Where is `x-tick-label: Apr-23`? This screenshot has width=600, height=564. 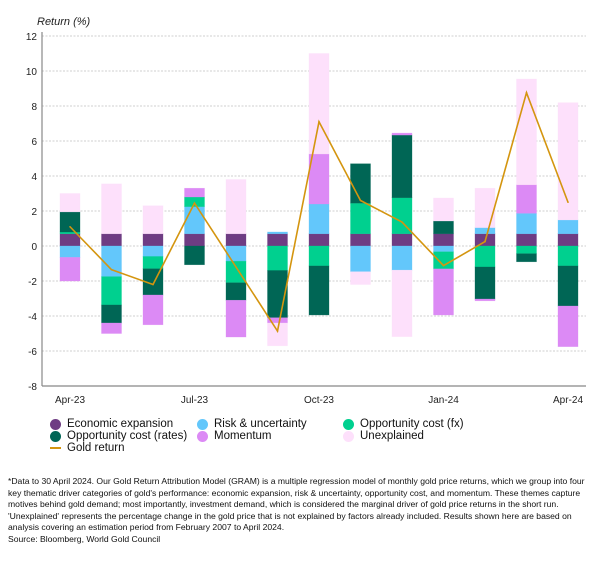
x-tick-label: Apr-23 is located at coordinates (70, 400).